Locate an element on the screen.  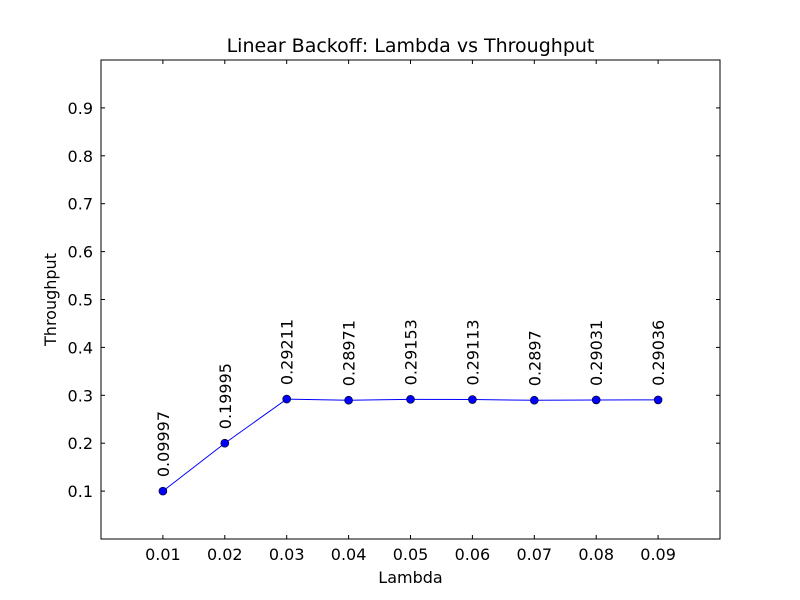
data-label-6: 0.2897 is located at coordinates (534, 358).